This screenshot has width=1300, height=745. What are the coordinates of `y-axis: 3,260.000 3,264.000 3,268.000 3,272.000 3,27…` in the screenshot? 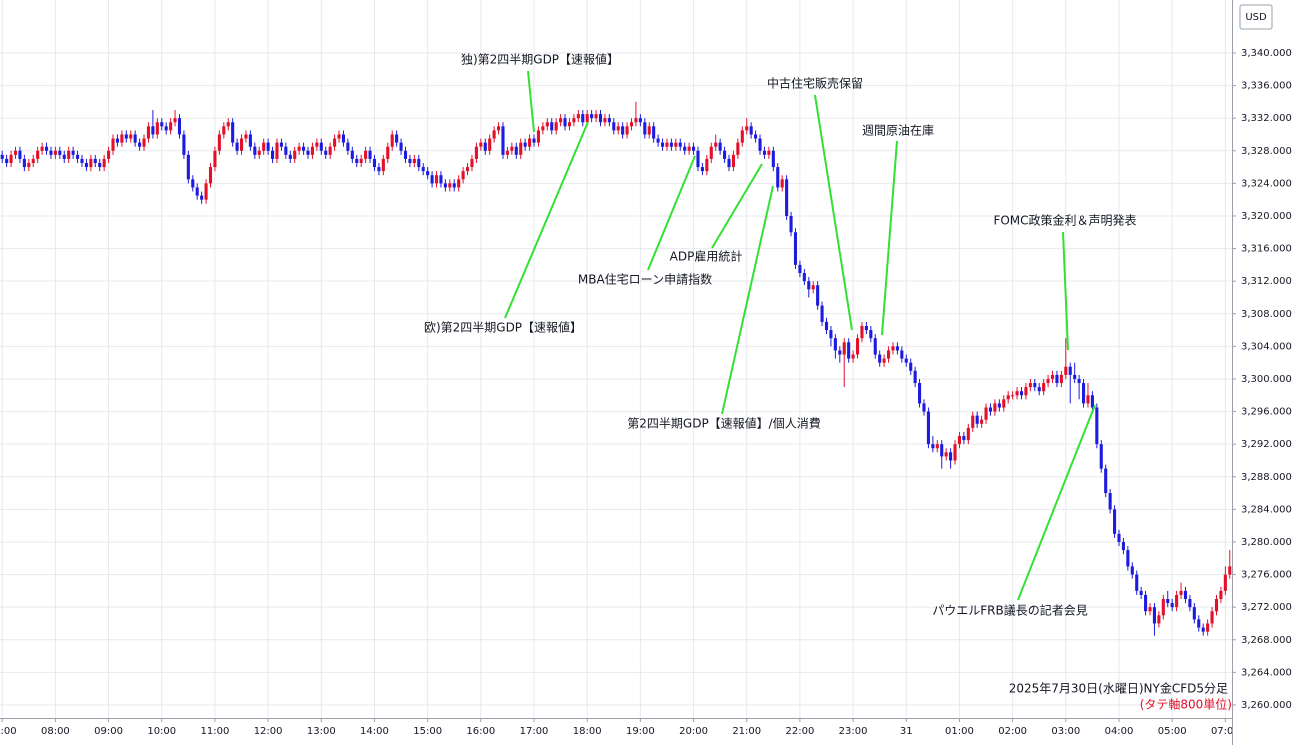 It's located at (1262, 379).